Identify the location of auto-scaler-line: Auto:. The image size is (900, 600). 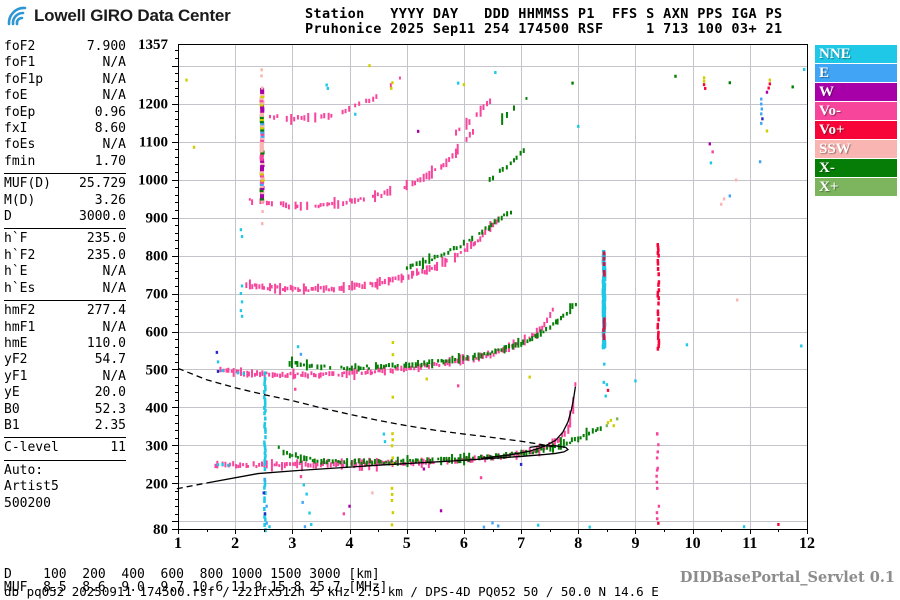
(24, 470).